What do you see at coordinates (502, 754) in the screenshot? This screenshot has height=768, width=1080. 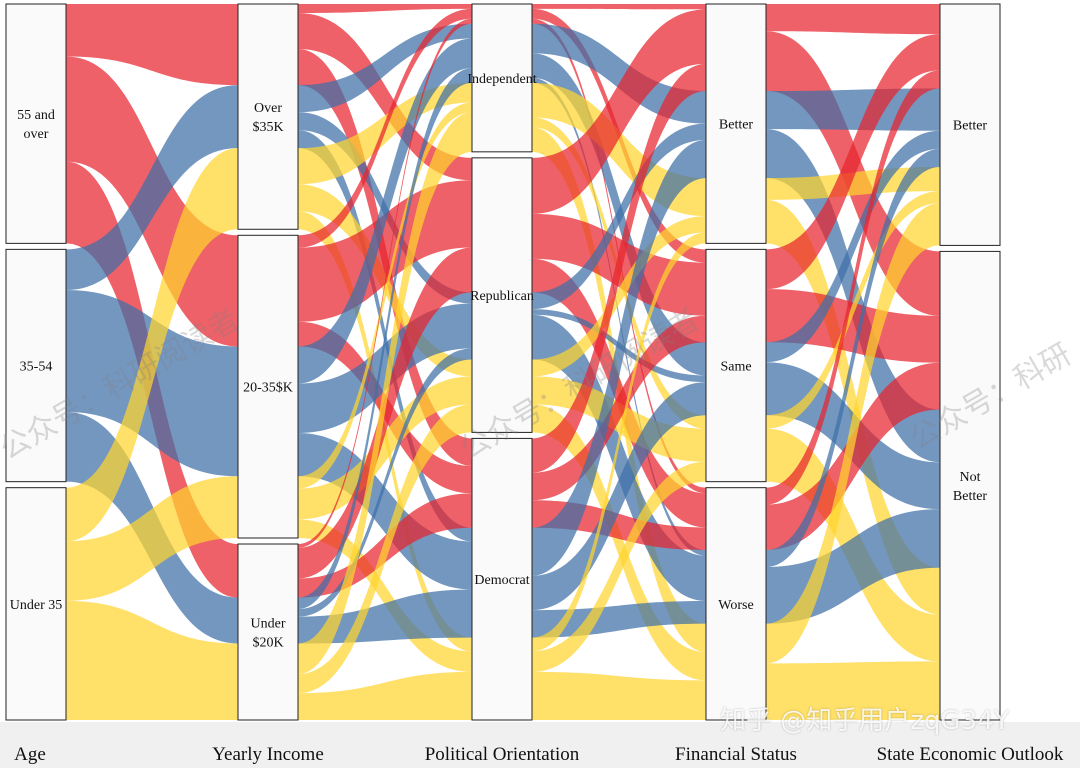 I see `dimension-label: Political Orientation` at bounding box center [502, 754].